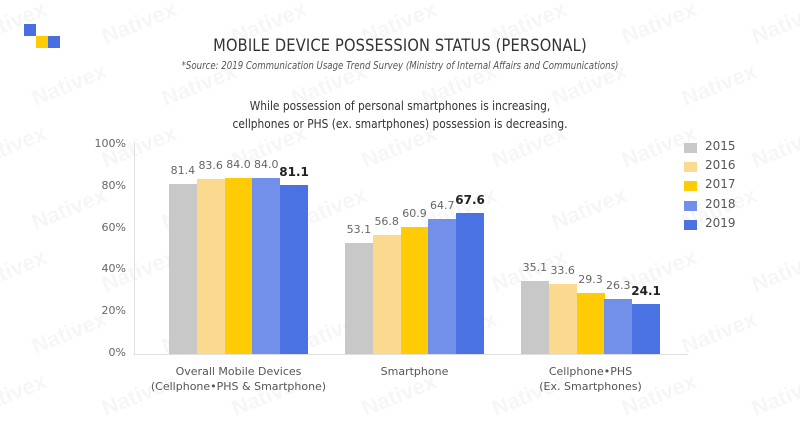 This screenshot has height=422, width=800. Describe the element at coordinates (183, 170) in the screenshot. I see `bar-value-label: 81.4` at that location.